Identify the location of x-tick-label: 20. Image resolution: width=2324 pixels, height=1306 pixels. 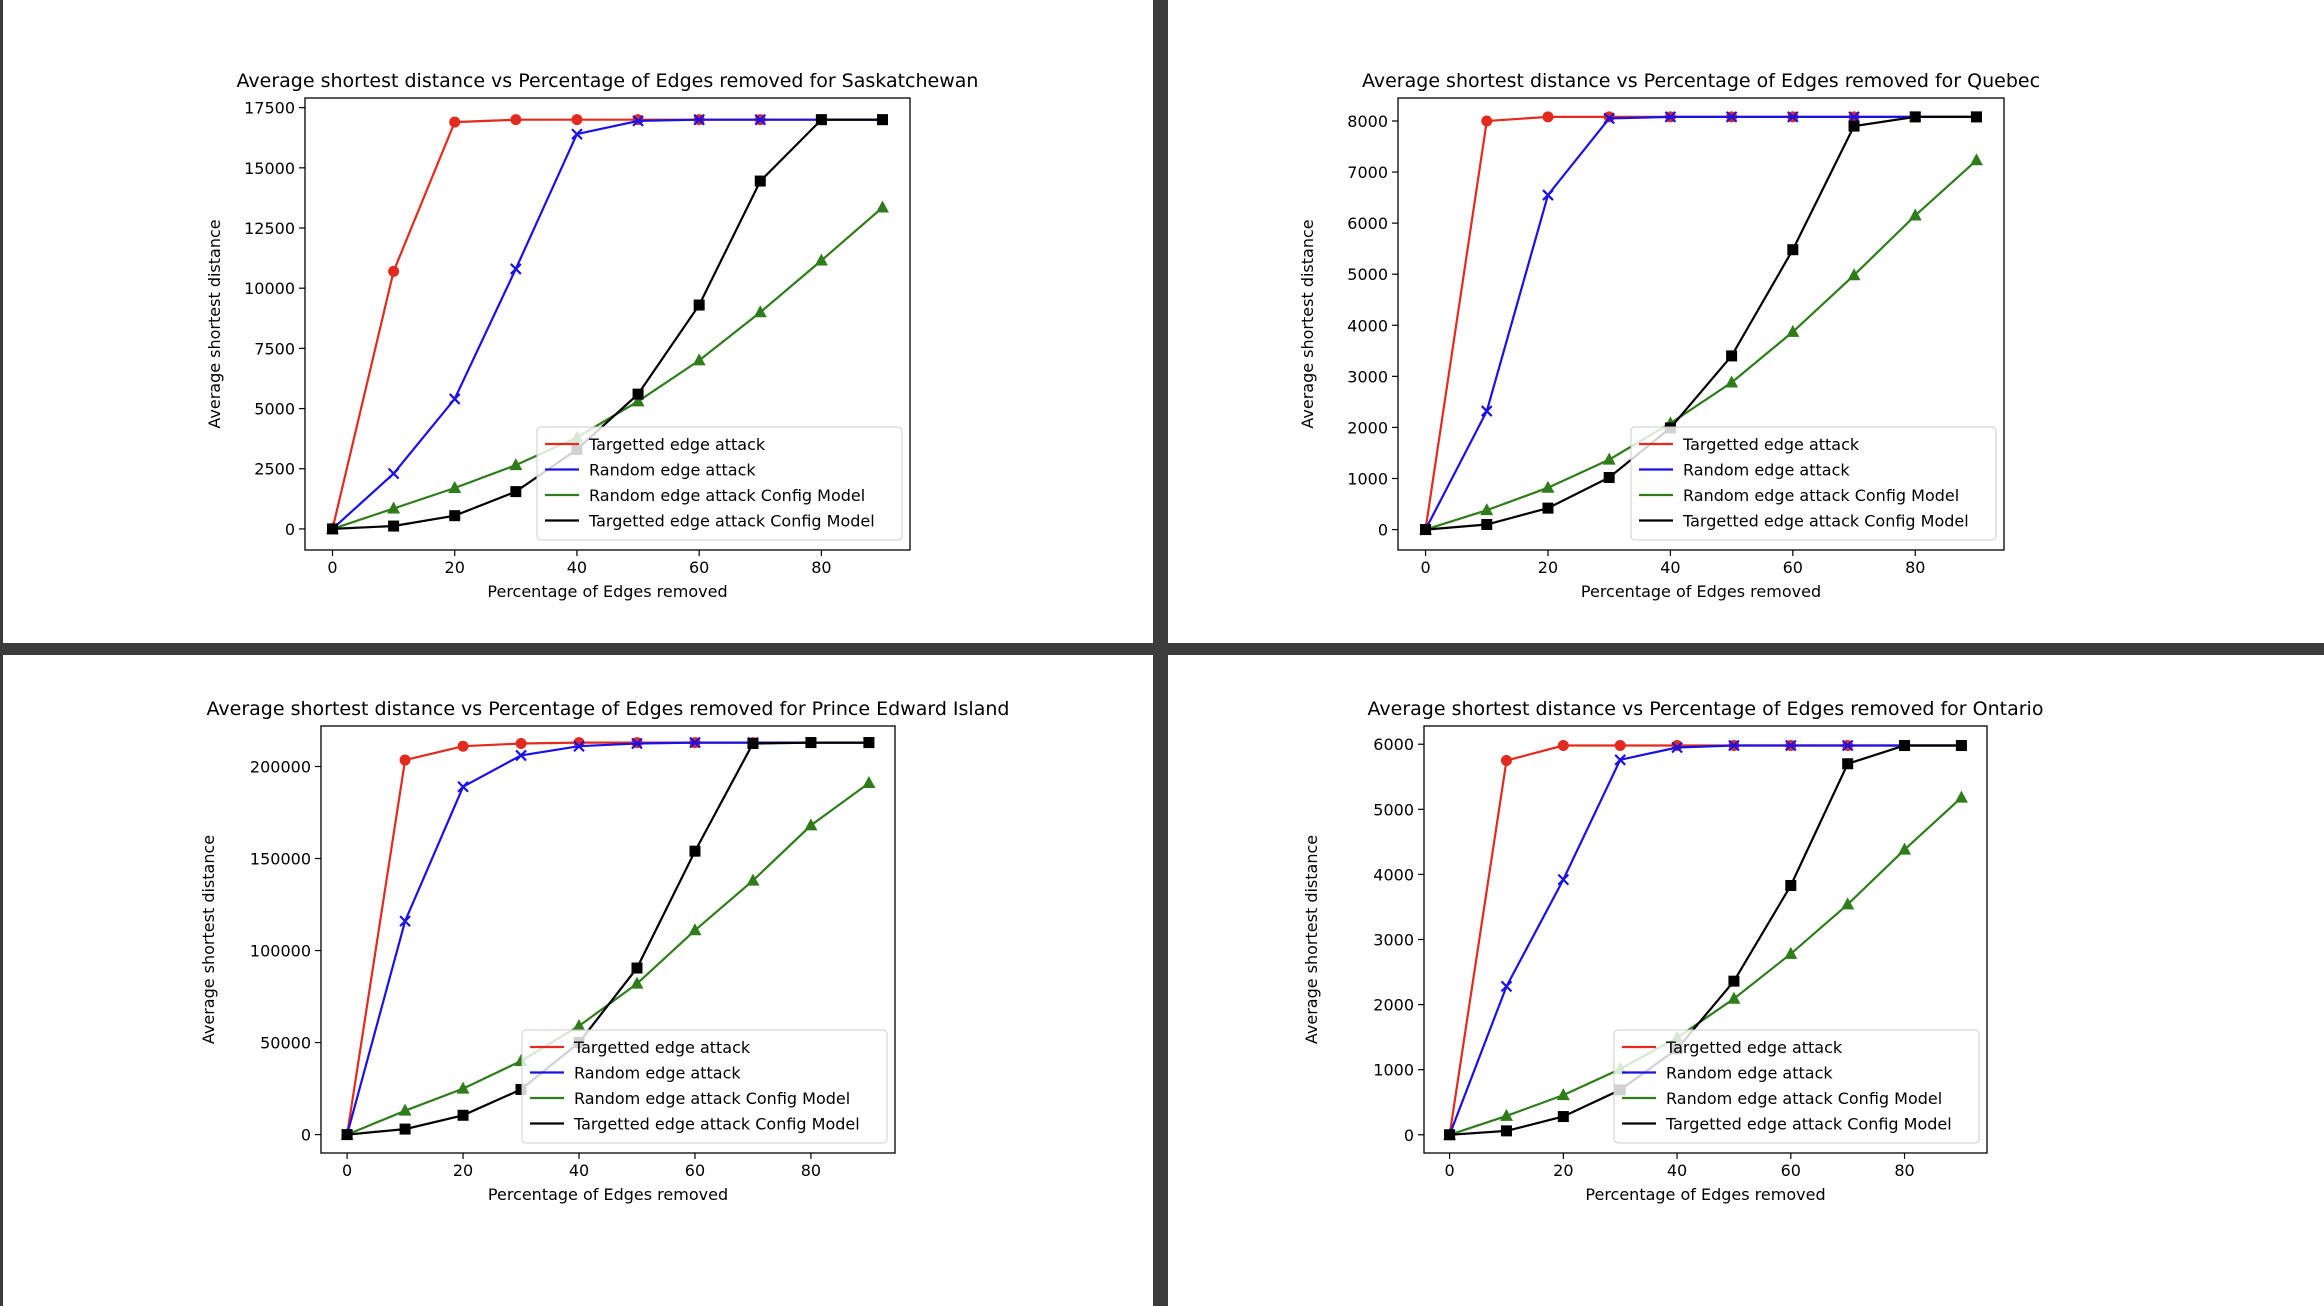
(455, 567).